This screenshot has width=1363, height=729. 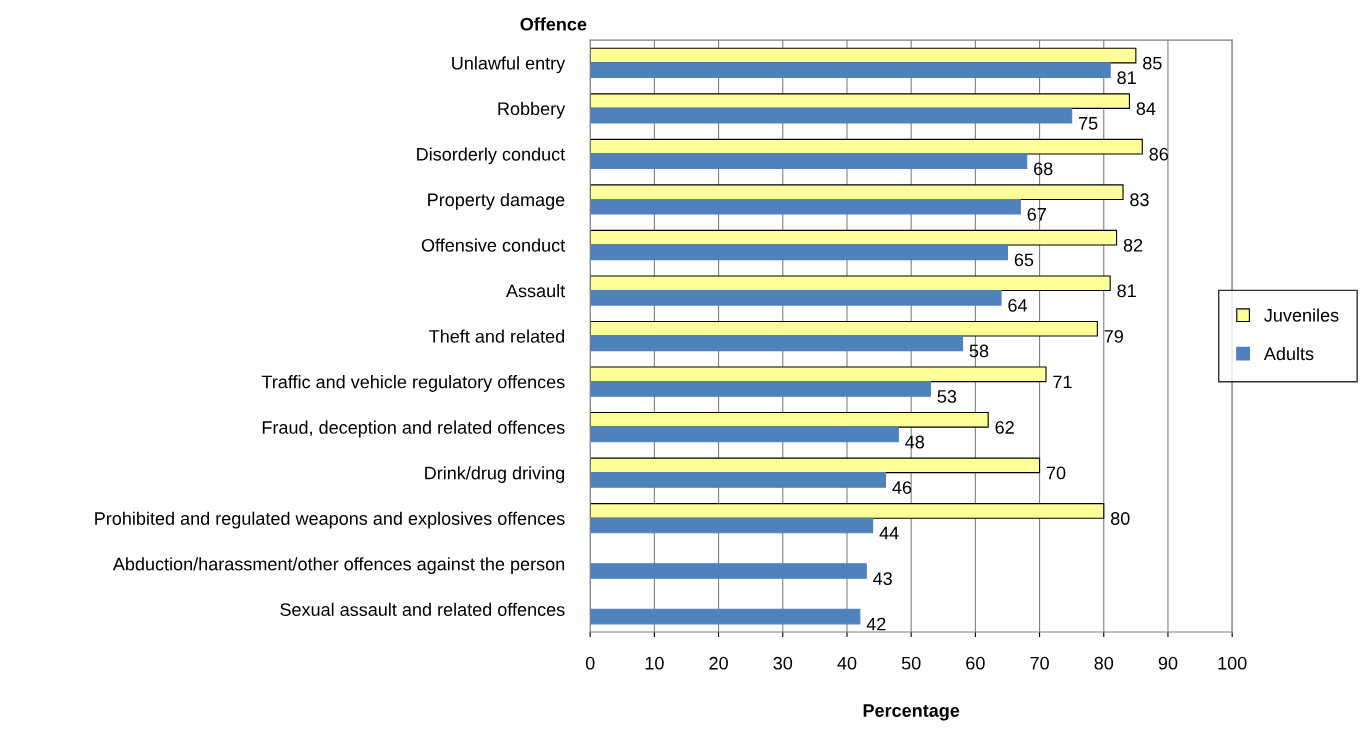 I want to click on legend-label: Adults, so click(x=1288, y=353).